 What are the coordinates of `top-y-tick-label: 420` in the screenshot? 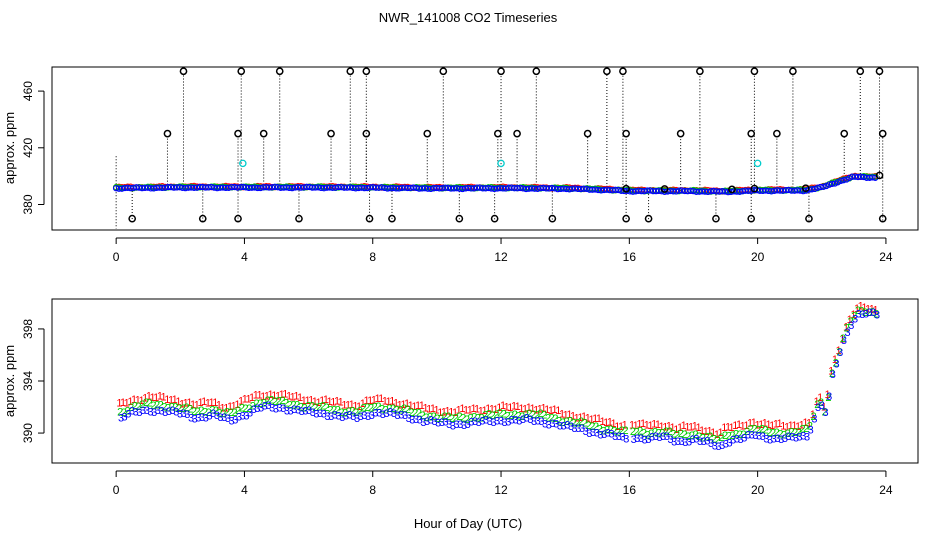 It's located at (28, 147).